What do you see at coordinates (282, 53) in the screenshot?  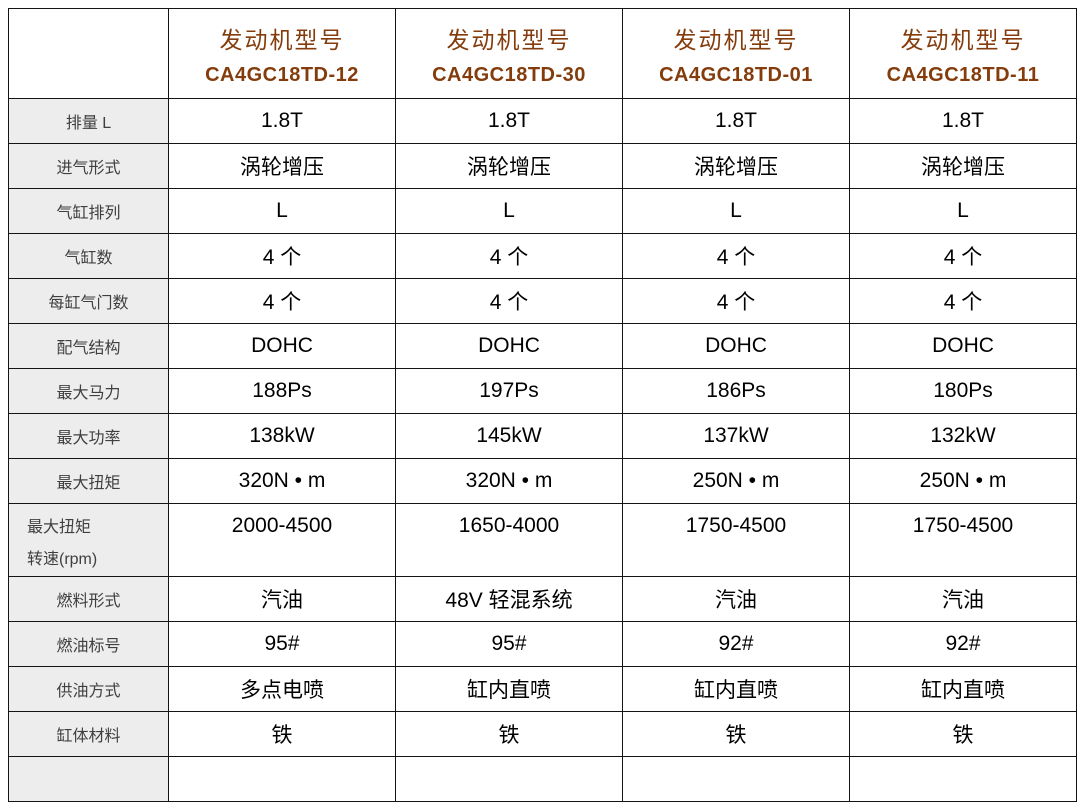 I see `column-header: 发动机型号 CA4GC18TD-12` at bounding box center [282, 53].